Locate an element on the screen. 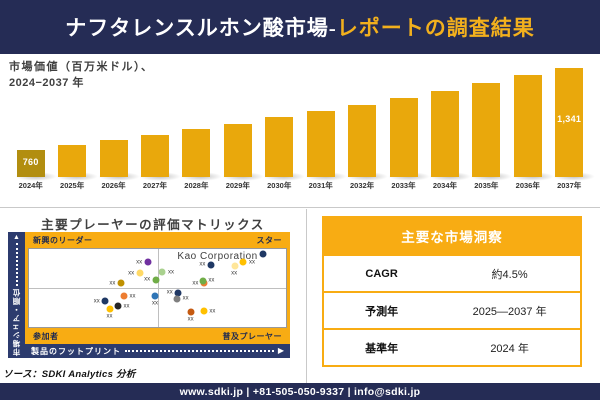 The width and height of the screenshot is (600, 400). x-tick-label: 2036年 is located at coordinates (527, 185).